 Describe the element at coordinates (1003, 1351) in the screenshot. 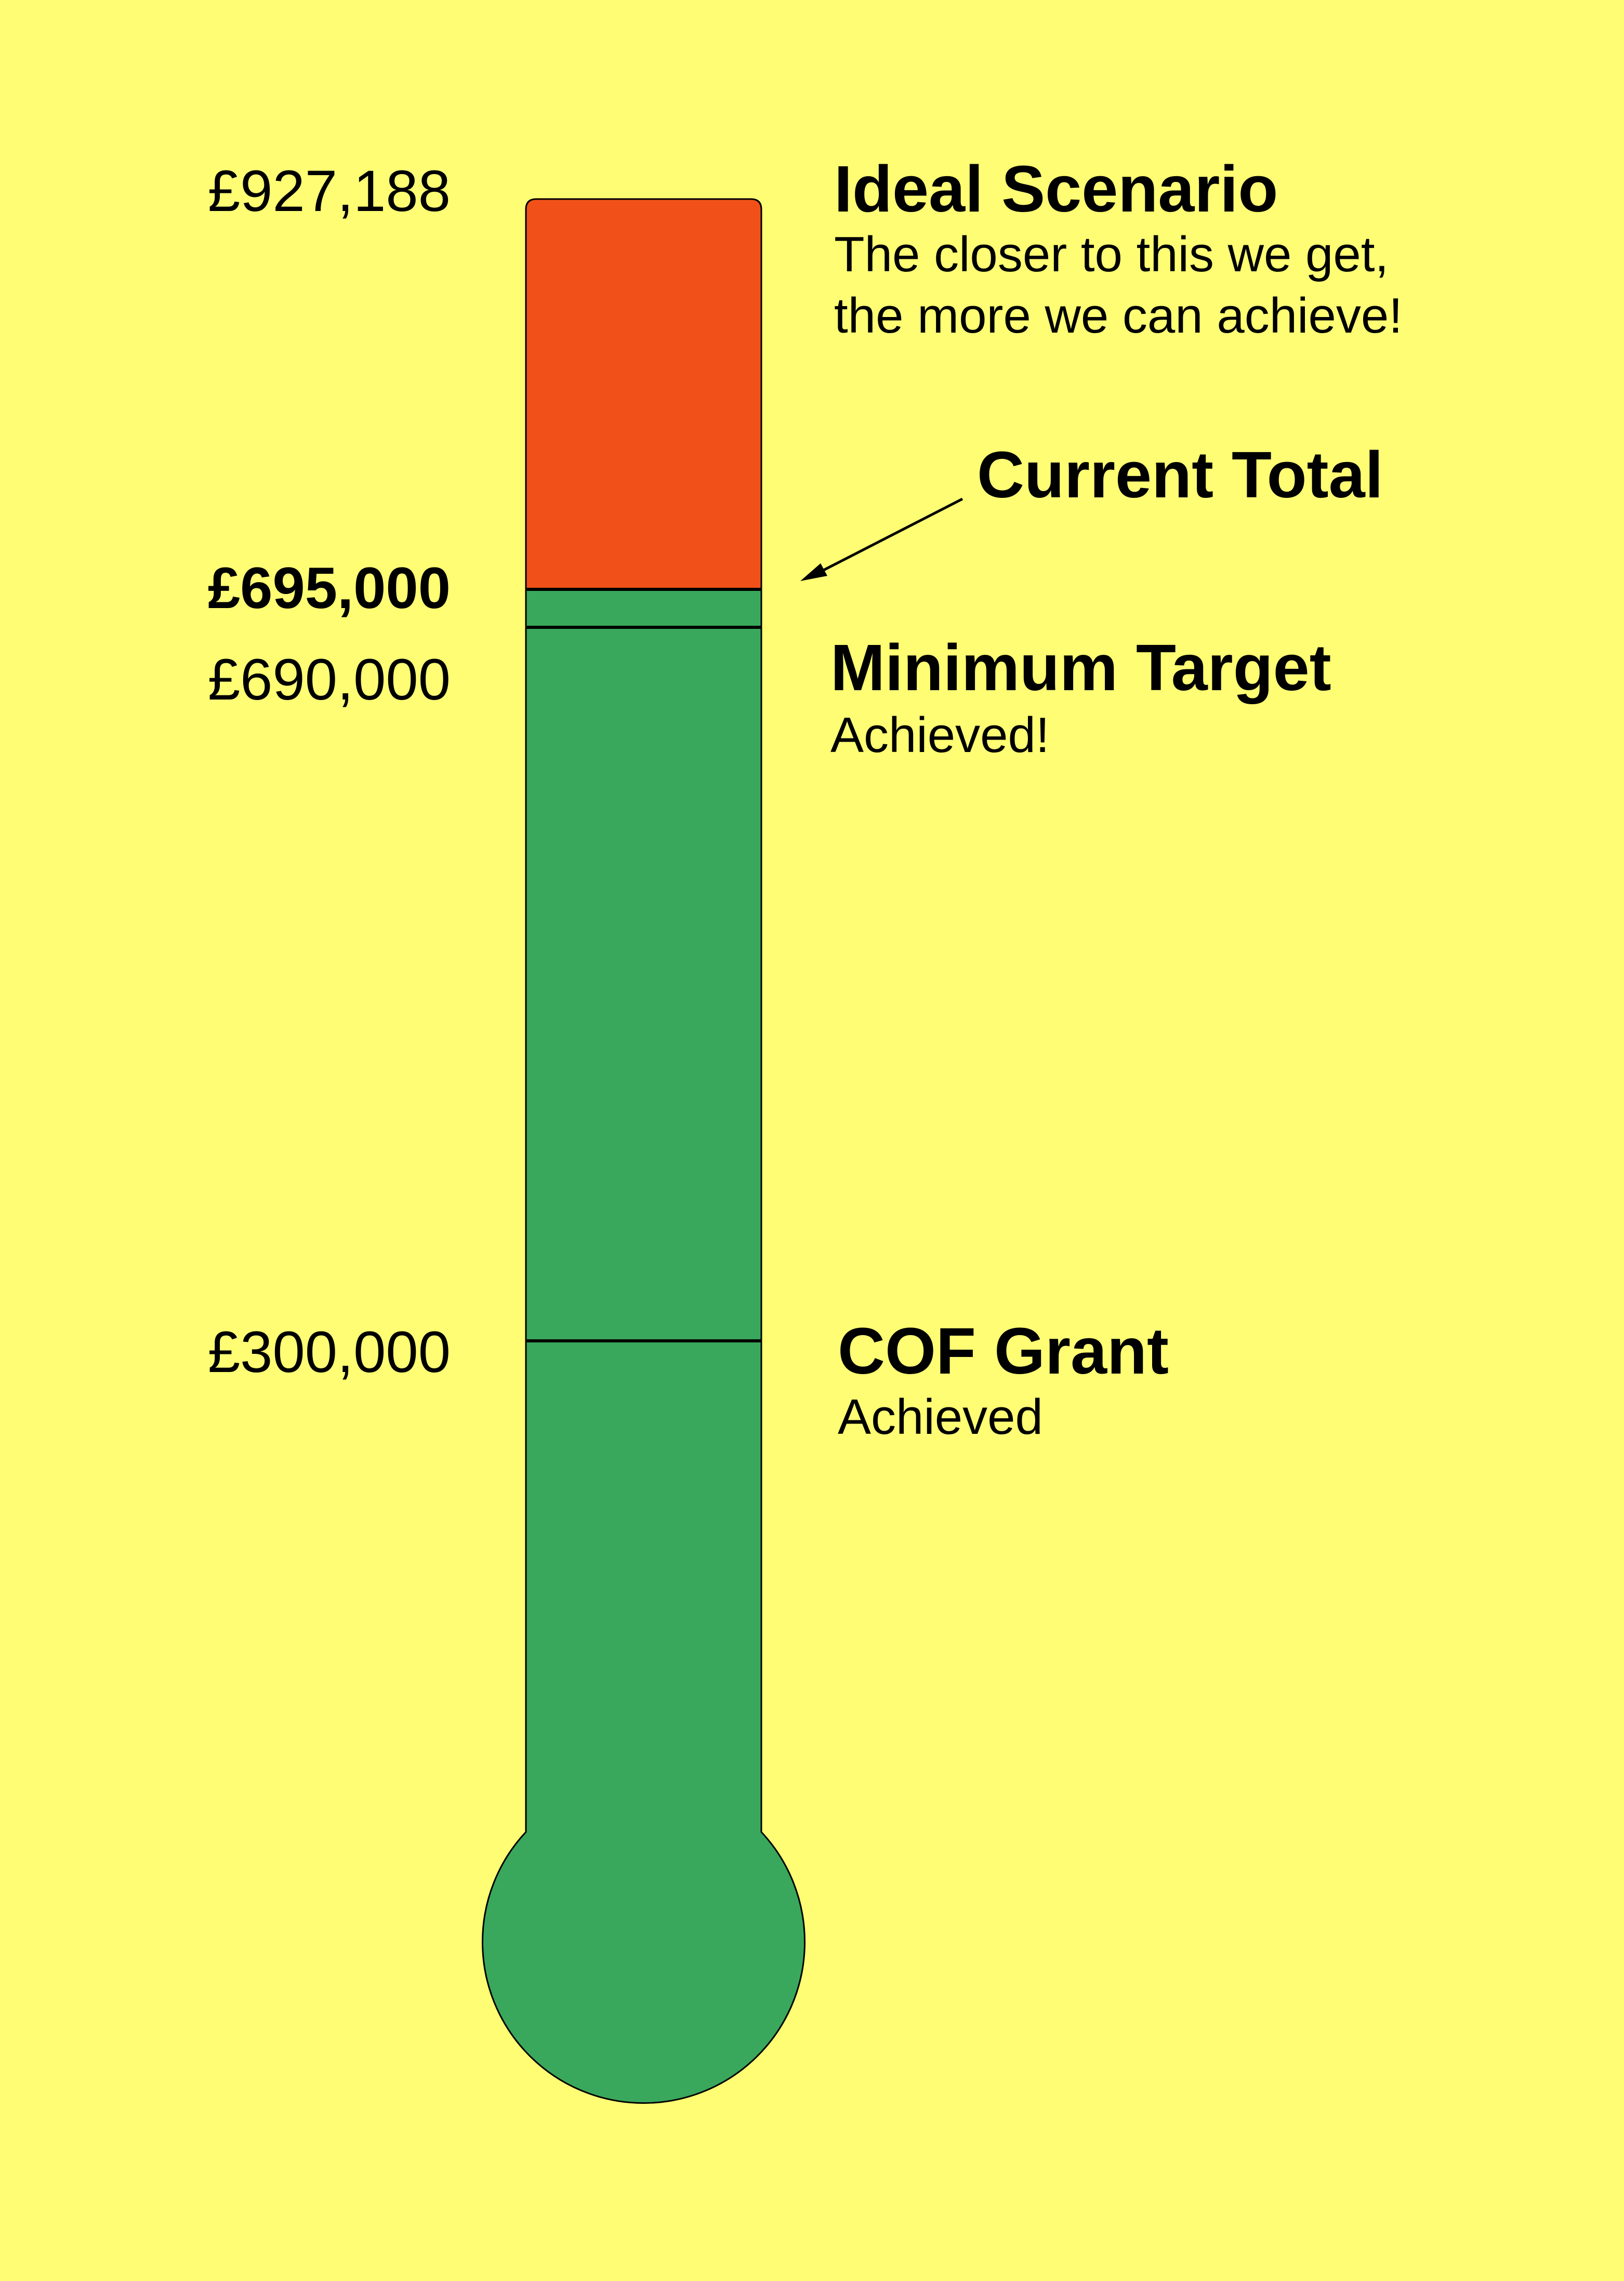

I see `cof-grant-heading: COF Grant` at that location.